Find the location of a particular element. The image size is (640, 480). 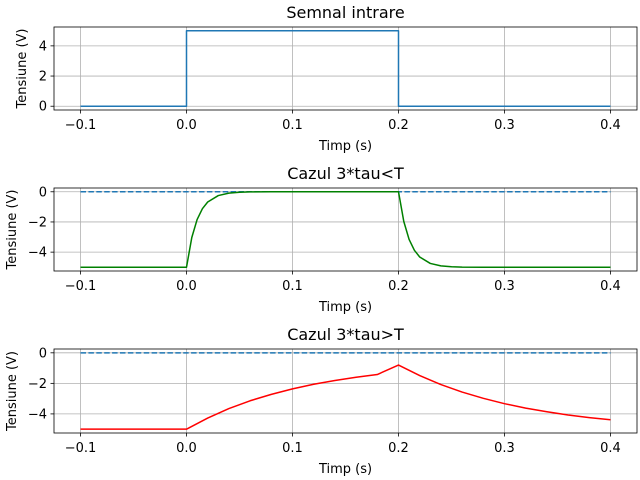

chart-title: Semnal intrare is located at coordinates (345, 12).